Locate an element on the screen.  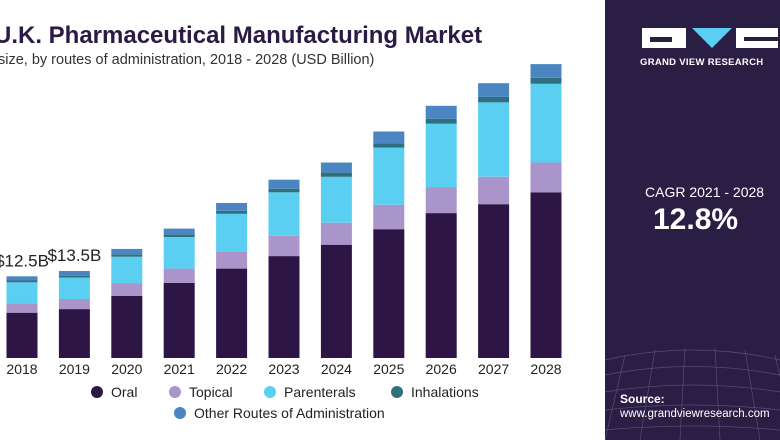
bar-segment-2028-oral is located at coordinates (546, 275).